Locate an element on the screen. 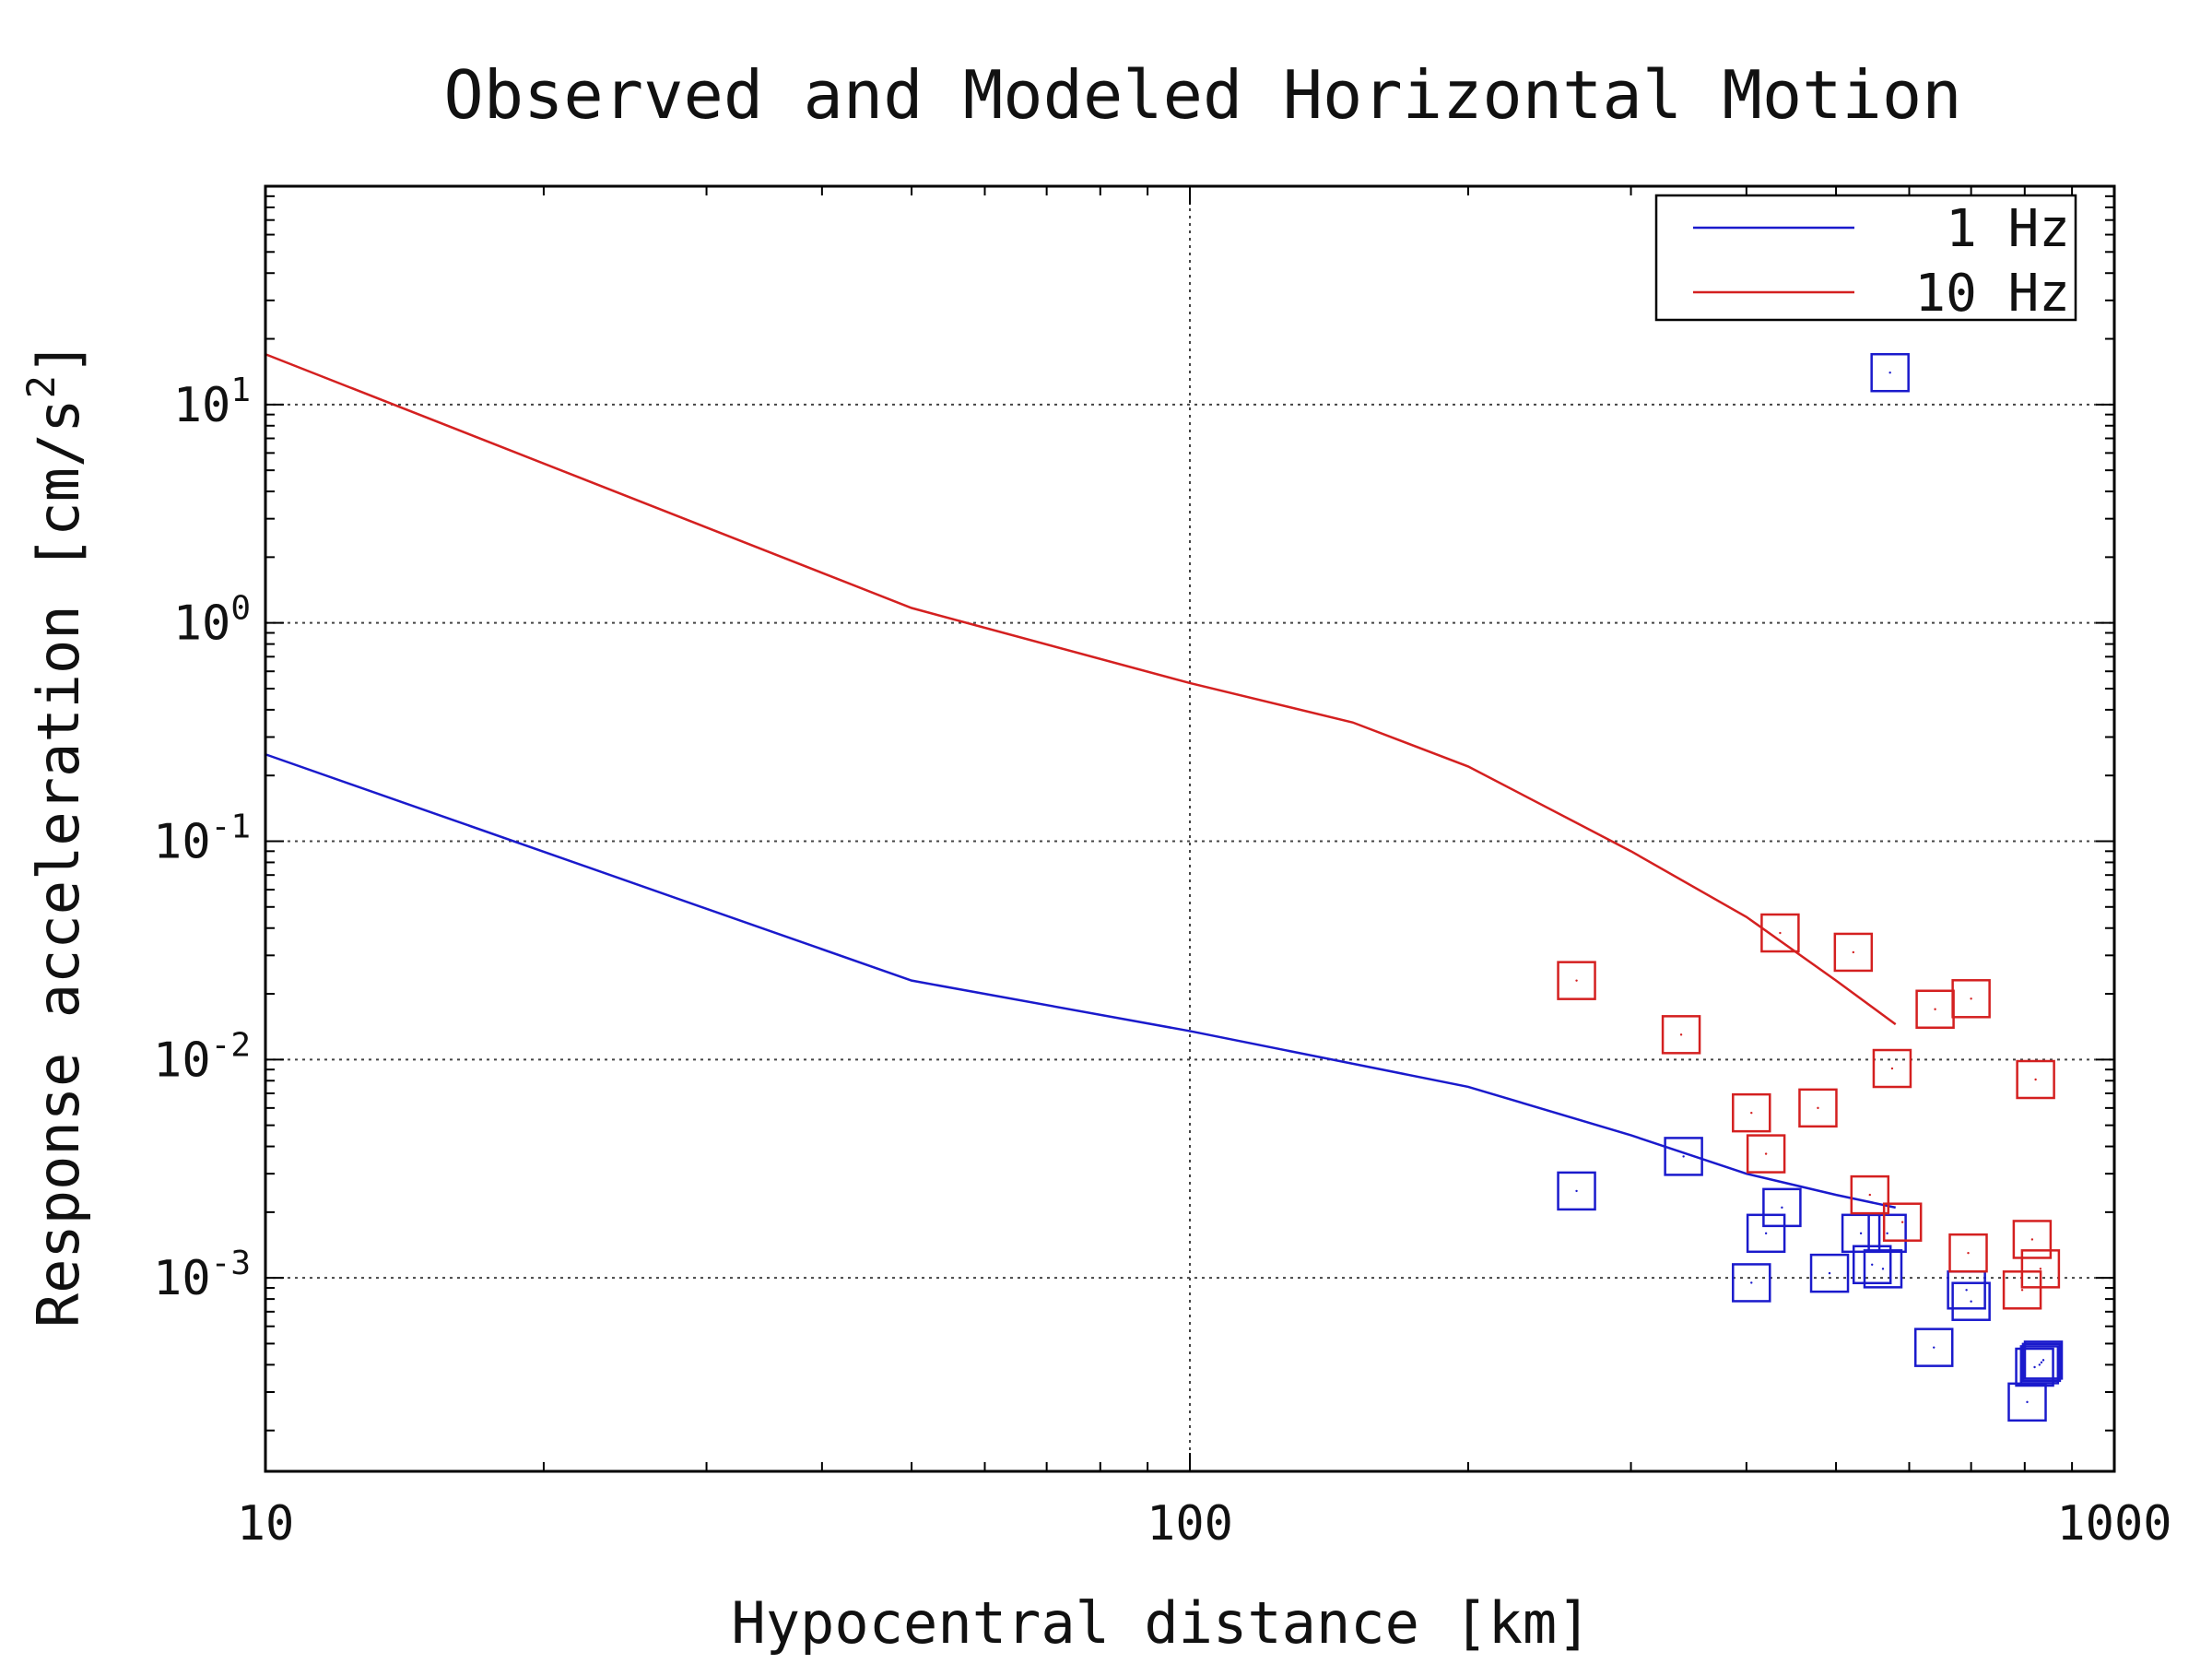  y-axis-label-superscript: 2 is located at coordinates (41, 386).